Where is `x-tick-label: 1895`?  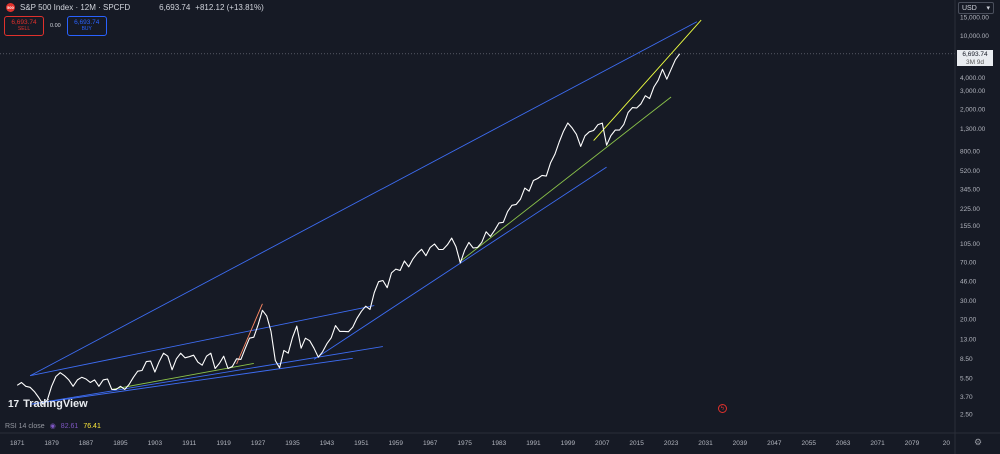 x-tick-label: 1895 is located at coordinates (120, 443).